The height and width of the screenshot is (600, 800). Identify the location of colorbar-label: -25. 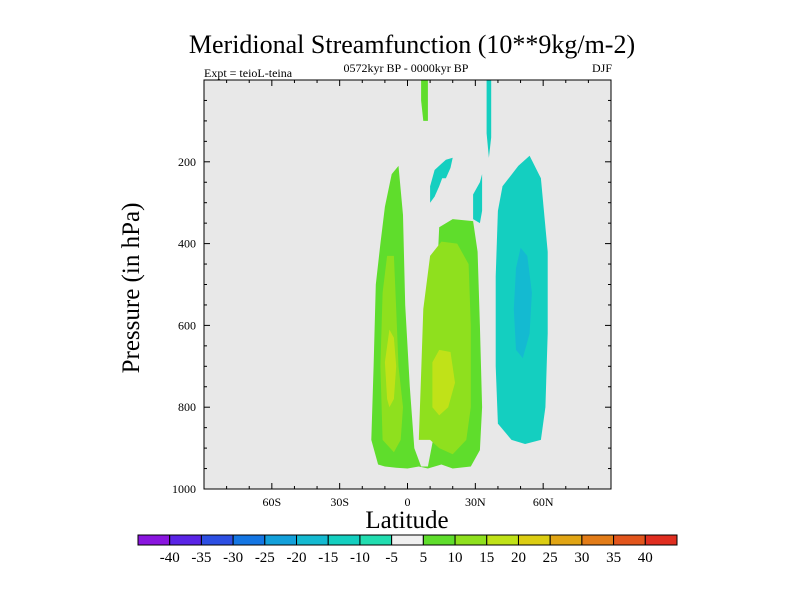
(265, 558).